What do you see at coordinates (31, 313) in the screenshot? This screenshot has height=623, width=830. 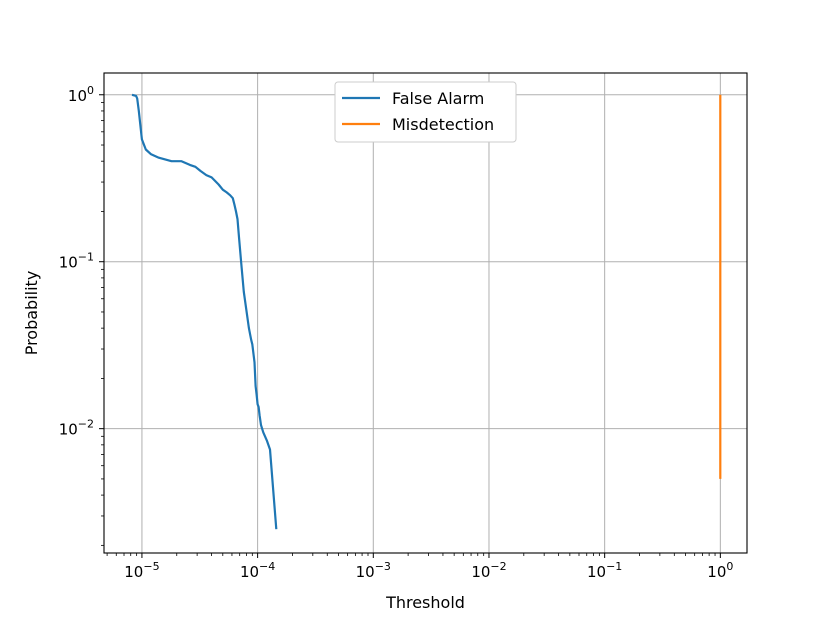 I see `y-axis-label: Probability` at bounding box center [31, 313].